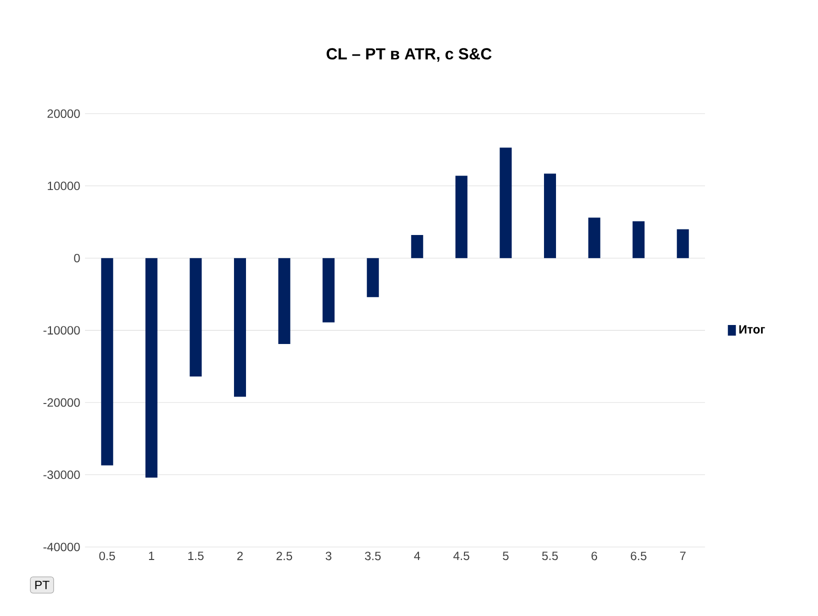  Describe the element at coordinates (61, 402) in the screenshot. I see `y-tick-label: -20000` at that location.